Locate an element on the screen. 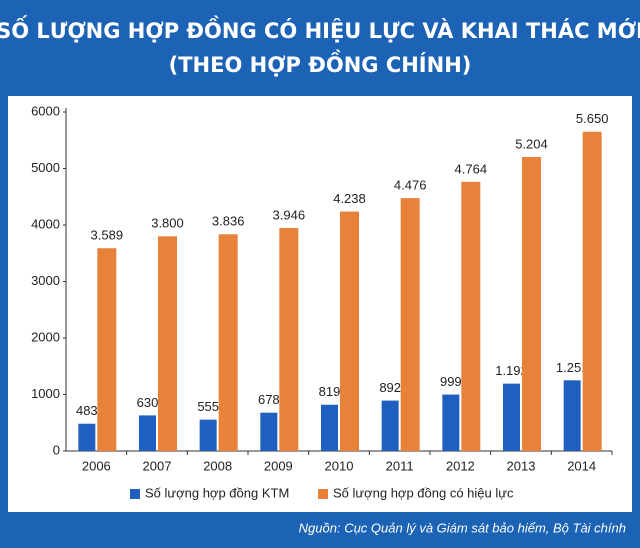 Image resolution: width=640 pixels, height=548 pixels. y-tick-label: 3000 is located at coordinates (45, 280).